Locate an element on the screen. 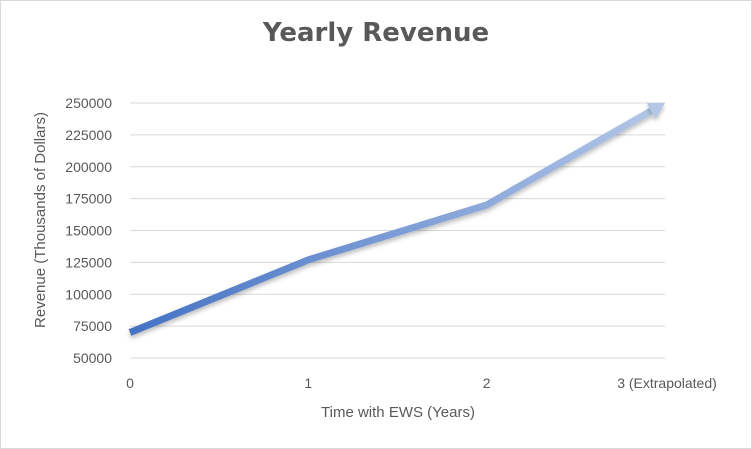  y-tick-label: 50000 is located at coordinates (92, 358).